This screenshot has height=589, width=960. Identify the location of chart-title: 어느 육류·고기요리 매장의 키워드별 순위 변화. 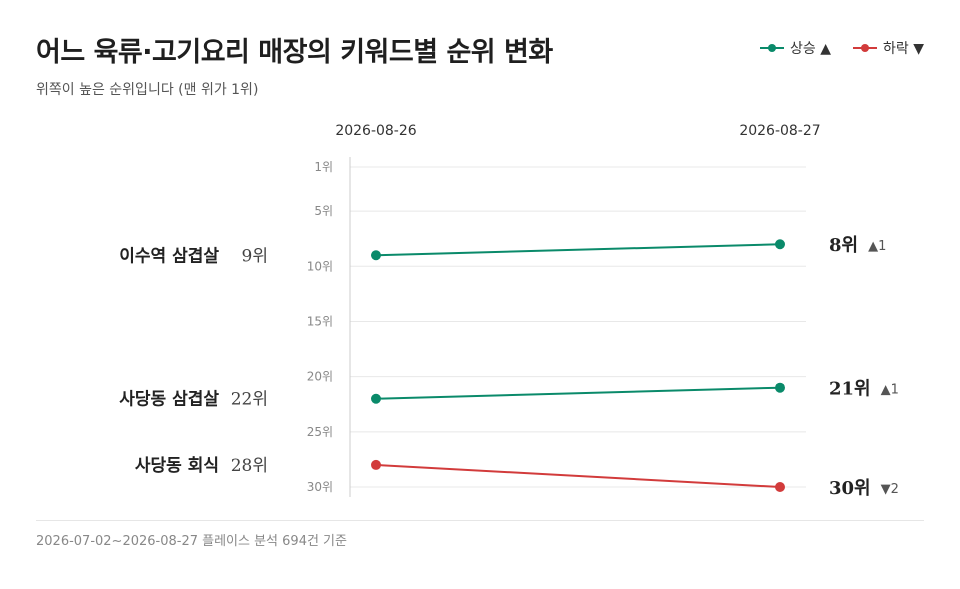
(294, 52).